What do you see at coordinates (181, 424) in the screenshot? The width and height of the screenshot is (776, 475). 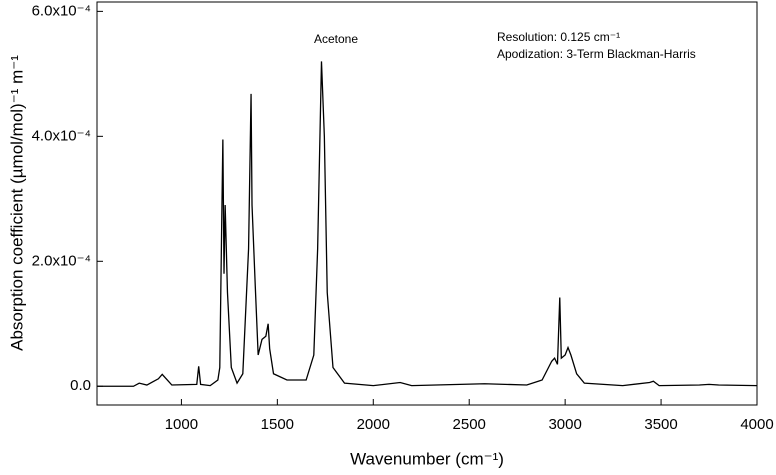 I see `x-tick-label: 1000` at bounding box center [181, 424].